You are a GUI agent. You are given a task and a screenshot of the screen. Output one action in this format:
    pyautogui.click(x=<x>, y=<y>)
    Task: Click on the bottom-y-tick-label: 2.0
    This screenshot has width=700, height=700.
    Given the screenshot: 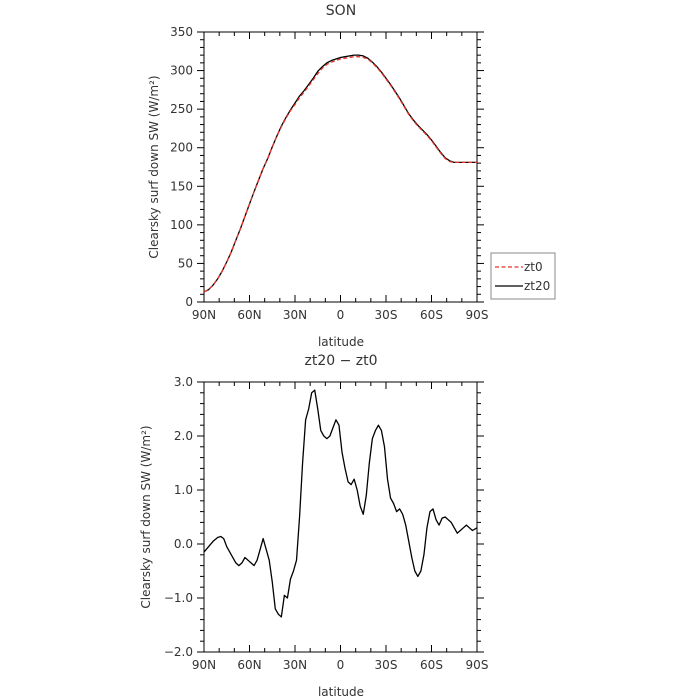 What is the action you would take?
    pyautogui.click(x=183, y=436)
    